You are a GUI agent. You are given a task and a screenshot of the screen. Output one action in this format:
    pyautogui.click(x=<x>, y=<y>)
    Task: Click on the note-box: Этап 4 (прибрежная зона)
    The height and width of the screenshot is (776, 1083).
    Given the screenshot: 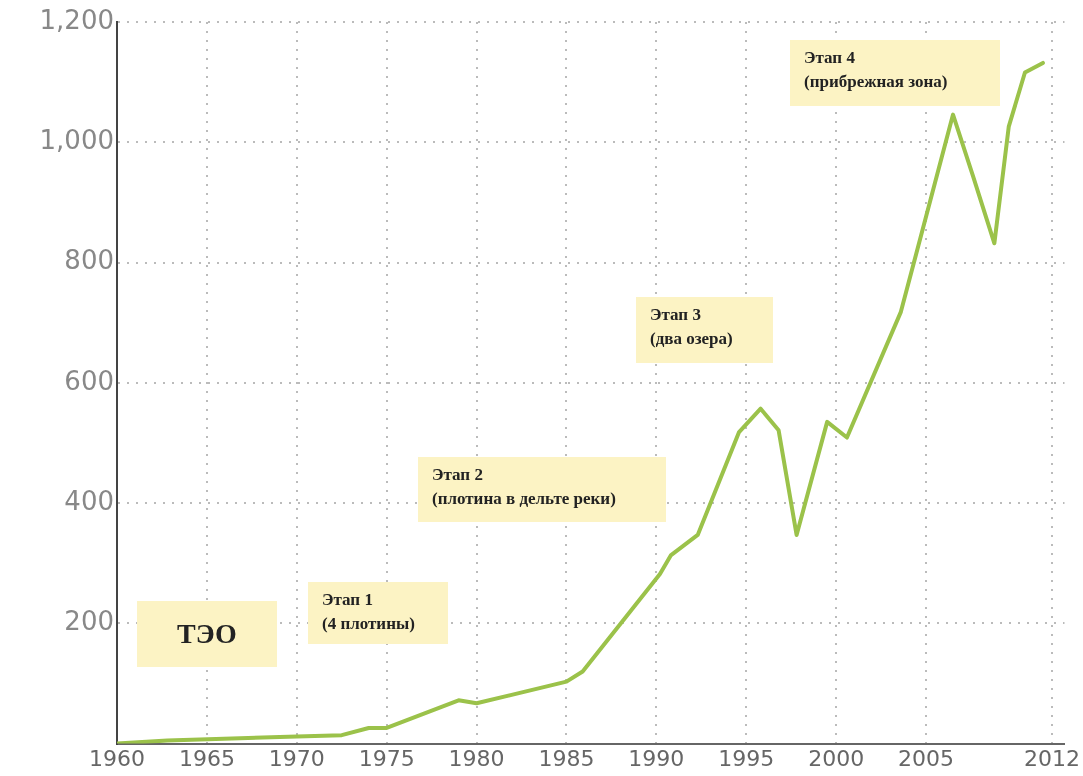 What is the action you would take?
    pyautogui.click(x=895, y=73)
    